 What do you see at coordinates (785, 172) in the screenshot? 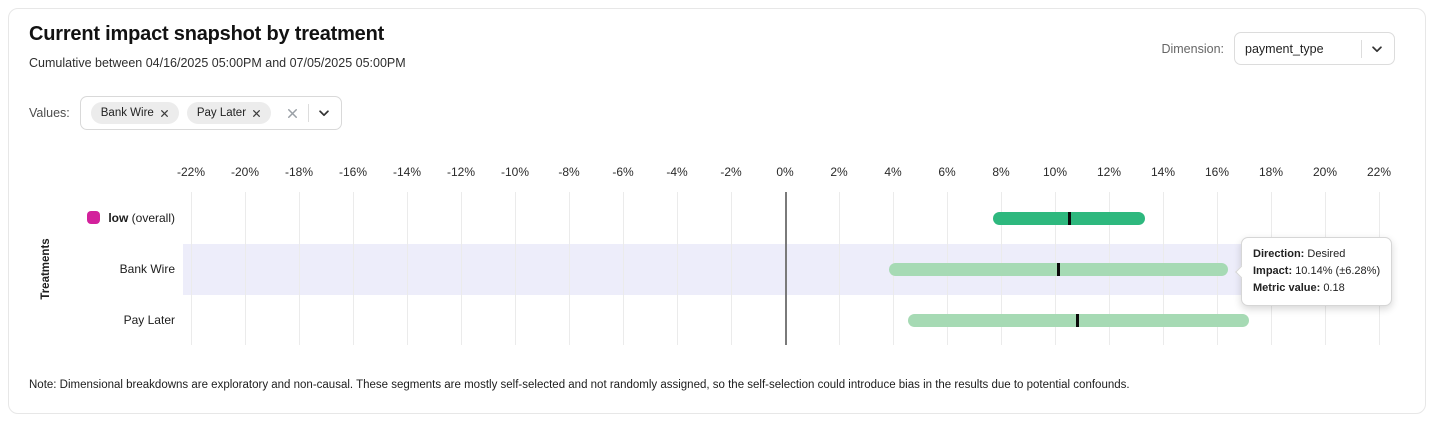
I see `x-axis-tick-label: 0%` at bounding box center [785, 172].